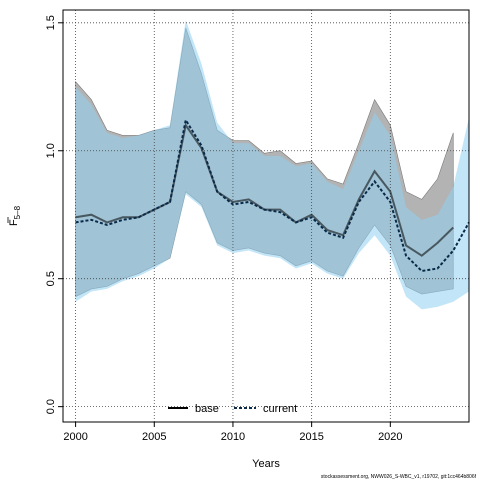 The height and width of the screenshot is (480, 480). Describe the element at coordinates (75, 437) in the screenshot. I see `x-tick-label-2000: 2000` at that location.